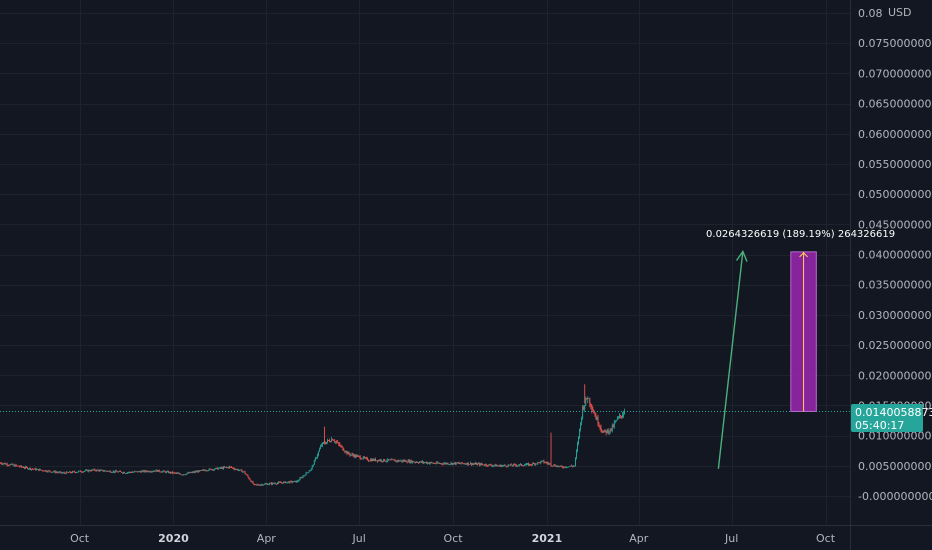 The image size is (932, 550). Describe the element at coordinates (547, 538) in the screenshot. I see `time-tick-label: 2021` at that location.